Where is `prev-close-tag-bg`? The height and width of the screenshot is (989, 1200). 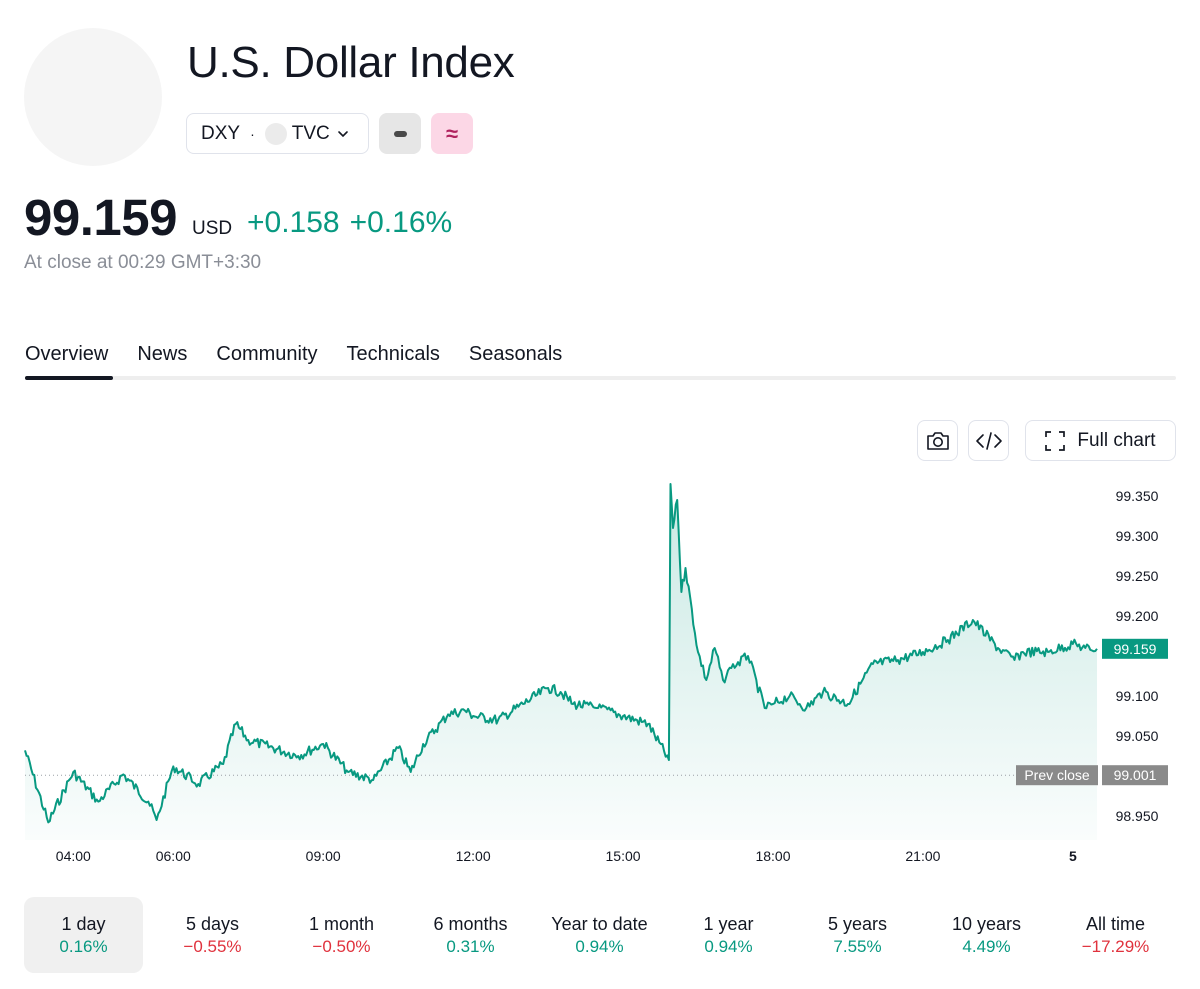
prev-close-tag-bg is located at coordinates (1057, 775).